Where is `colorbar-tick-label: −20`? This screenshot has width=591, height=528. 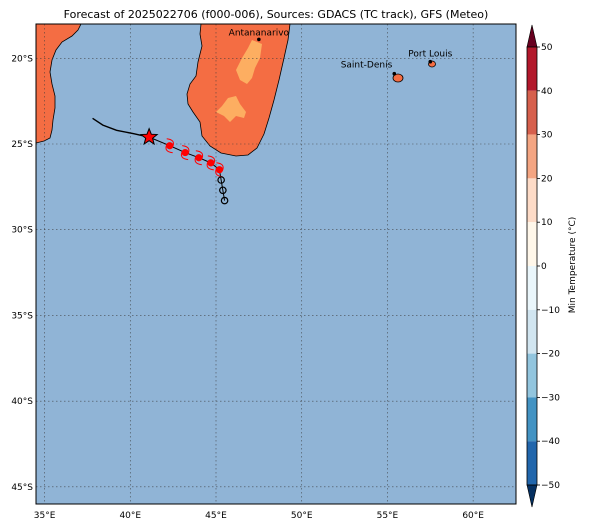
colorbar-tick-label: −20 is located at coordinates (550, 355).